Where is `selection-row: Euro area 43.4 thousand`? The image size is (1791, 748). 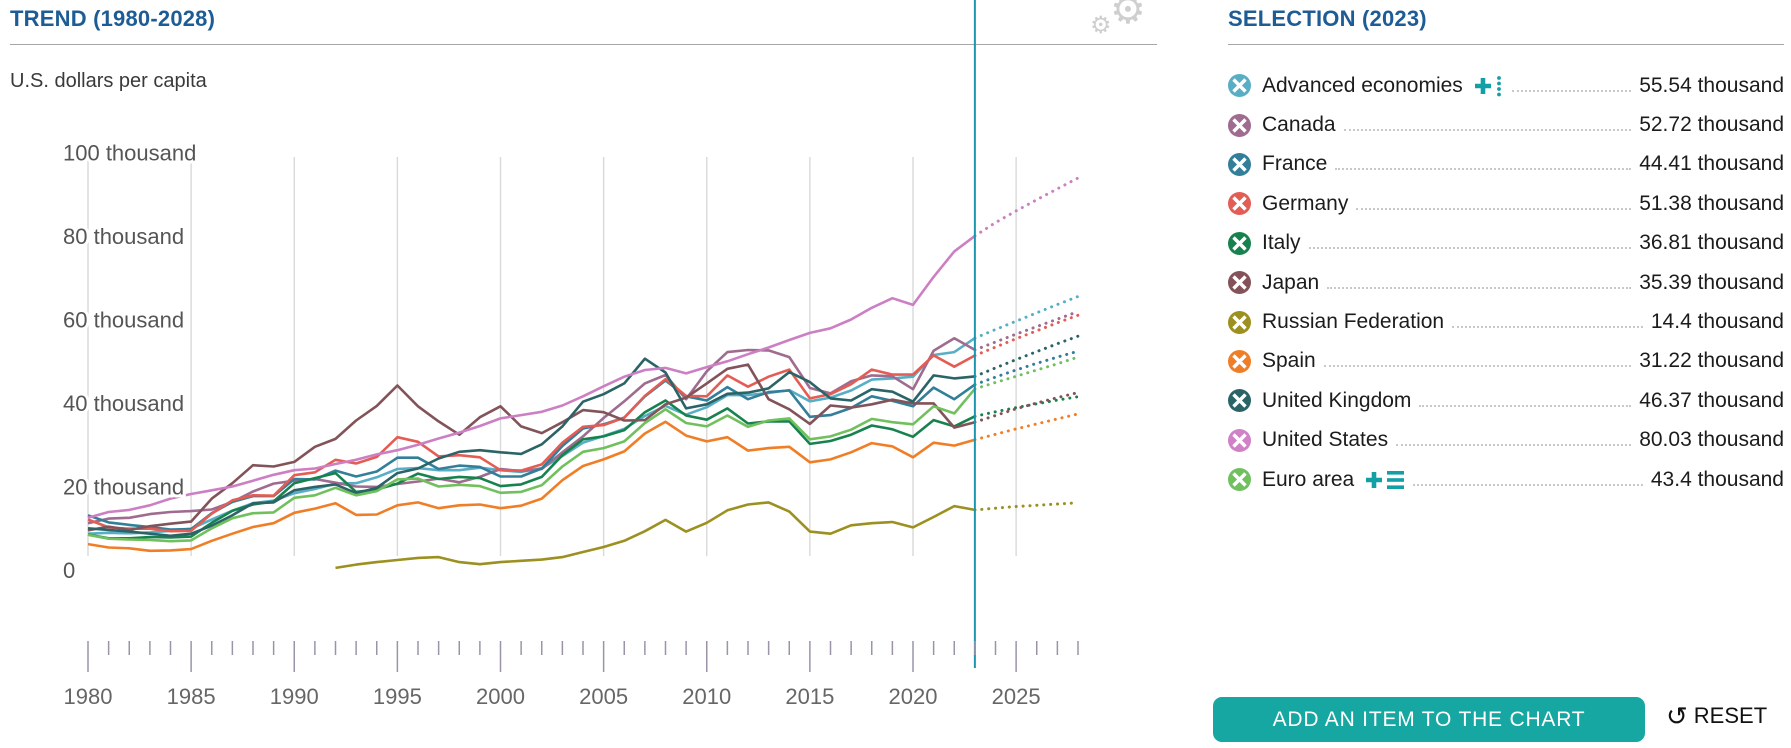
selection-row: Euro area 43.4 thousand is located at coordinates (1506, 479).